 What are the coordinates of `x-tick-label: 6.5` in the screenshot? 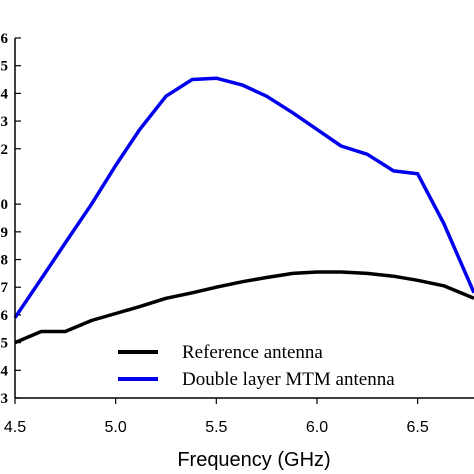 It's located at (418, 427).